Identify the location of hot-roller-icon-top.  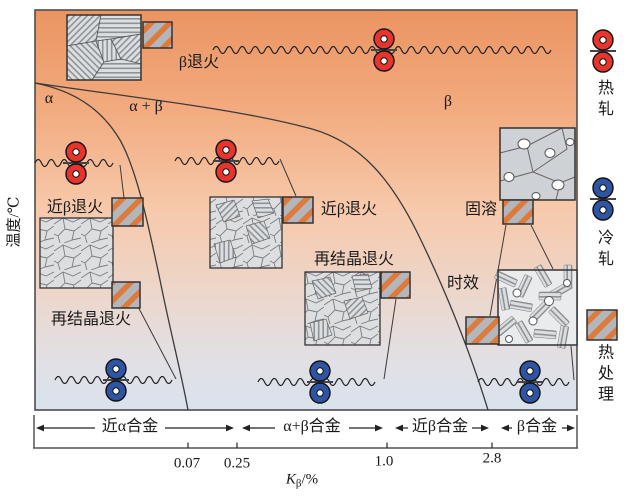
(384, 50).